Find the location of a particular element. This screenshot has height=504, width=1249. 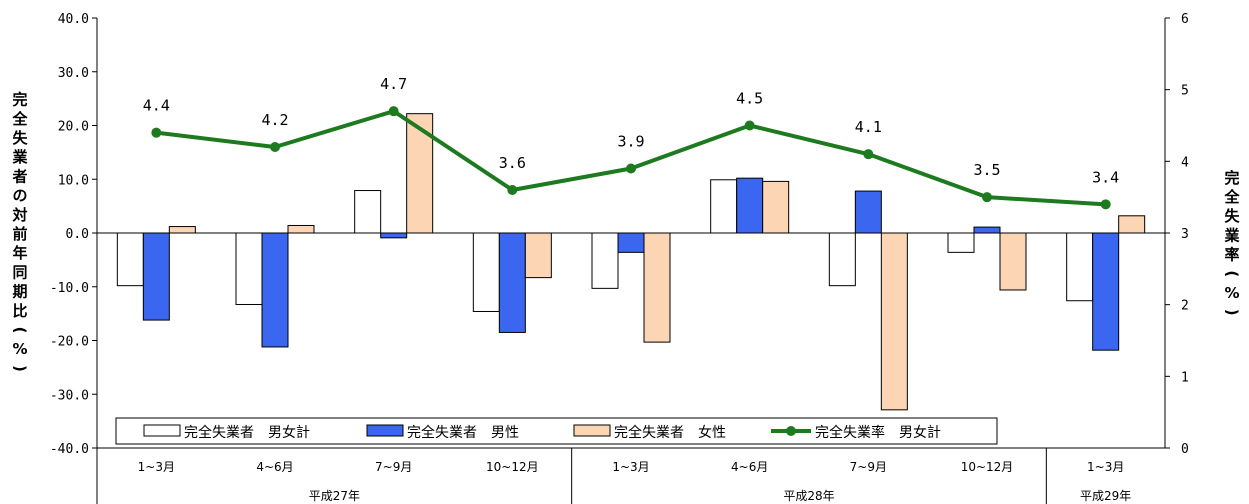

legend-label-4: 完全失業率 男女計 is located at coordinates (878, 432).